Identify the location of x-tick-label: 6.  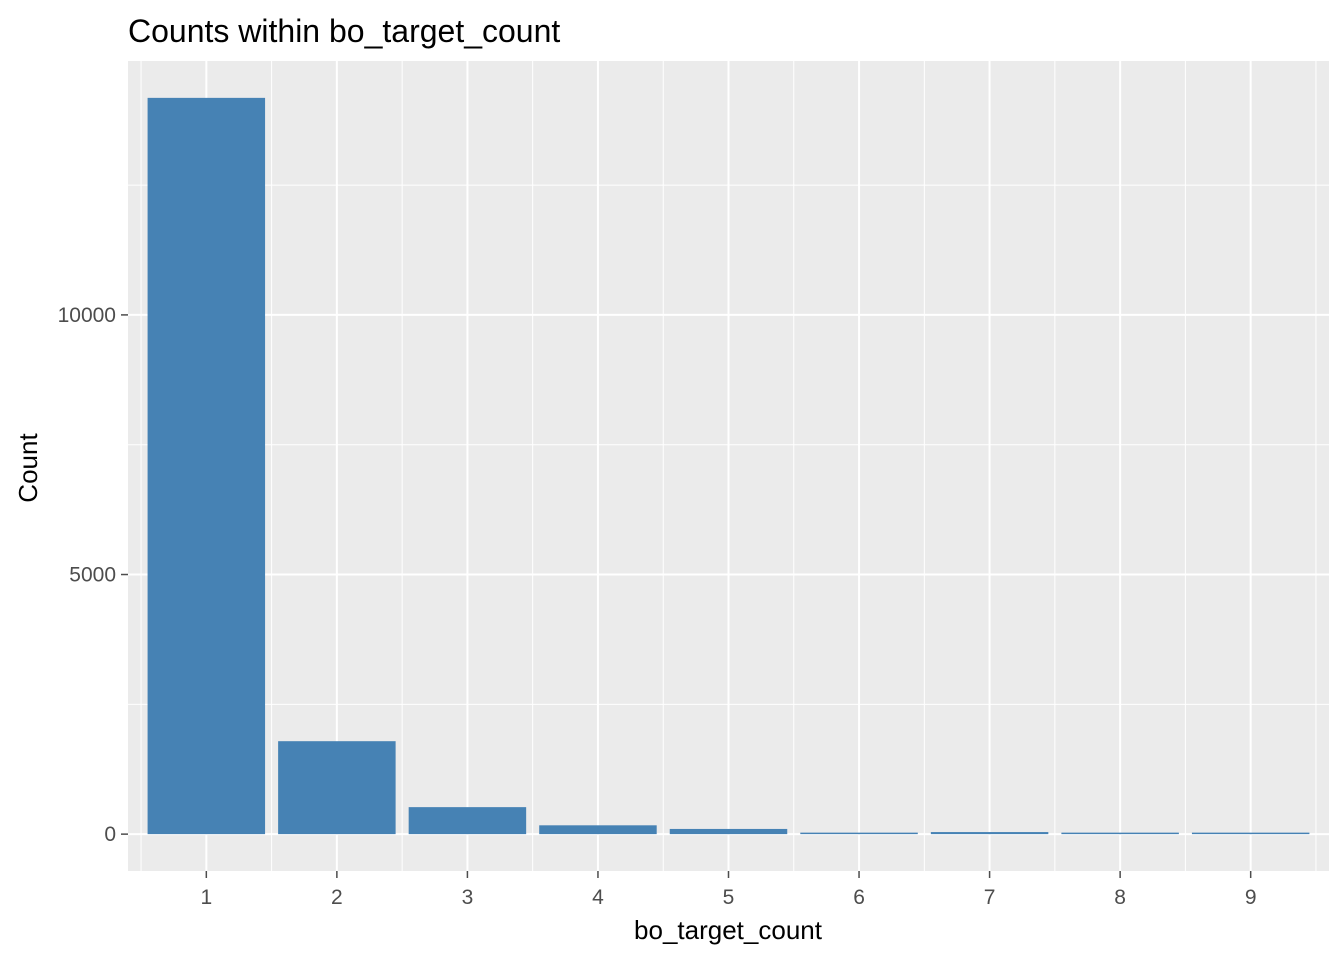
(859, 897).